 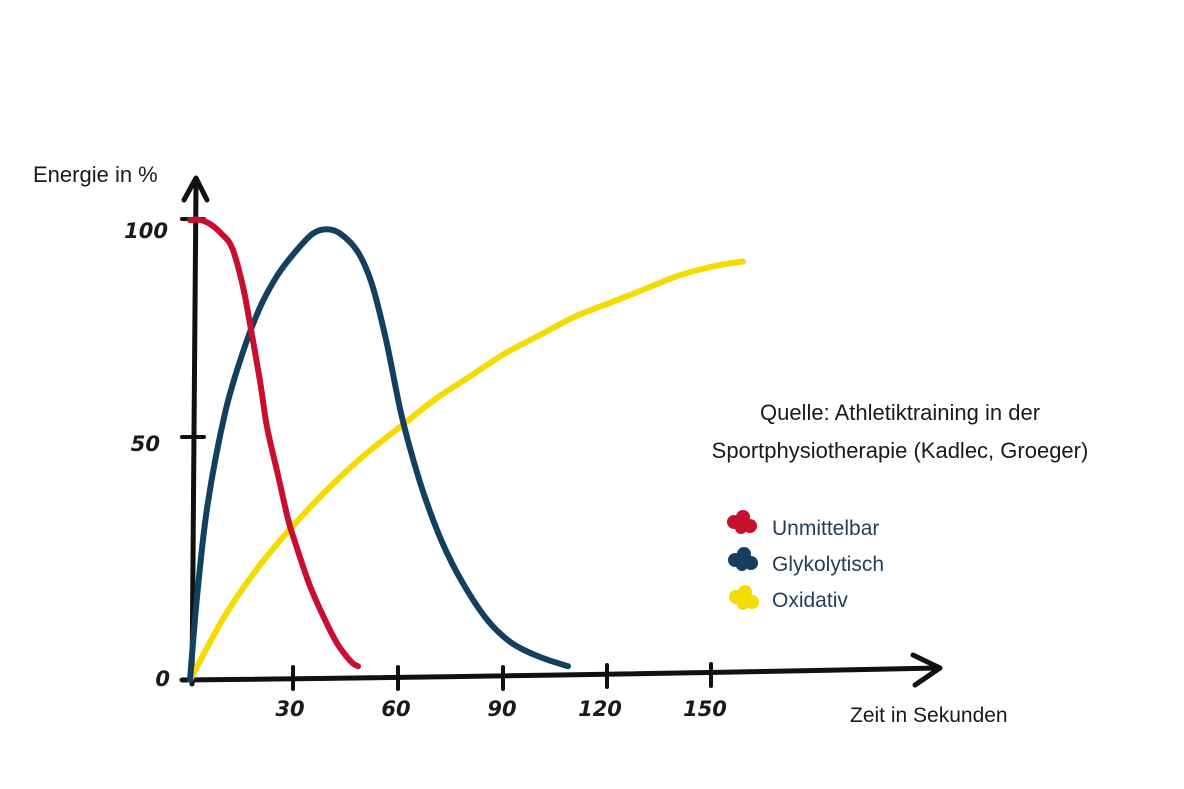 I want to click on legend-item-glykolytisch: Glykolytisch, so click(x=806, y=561).